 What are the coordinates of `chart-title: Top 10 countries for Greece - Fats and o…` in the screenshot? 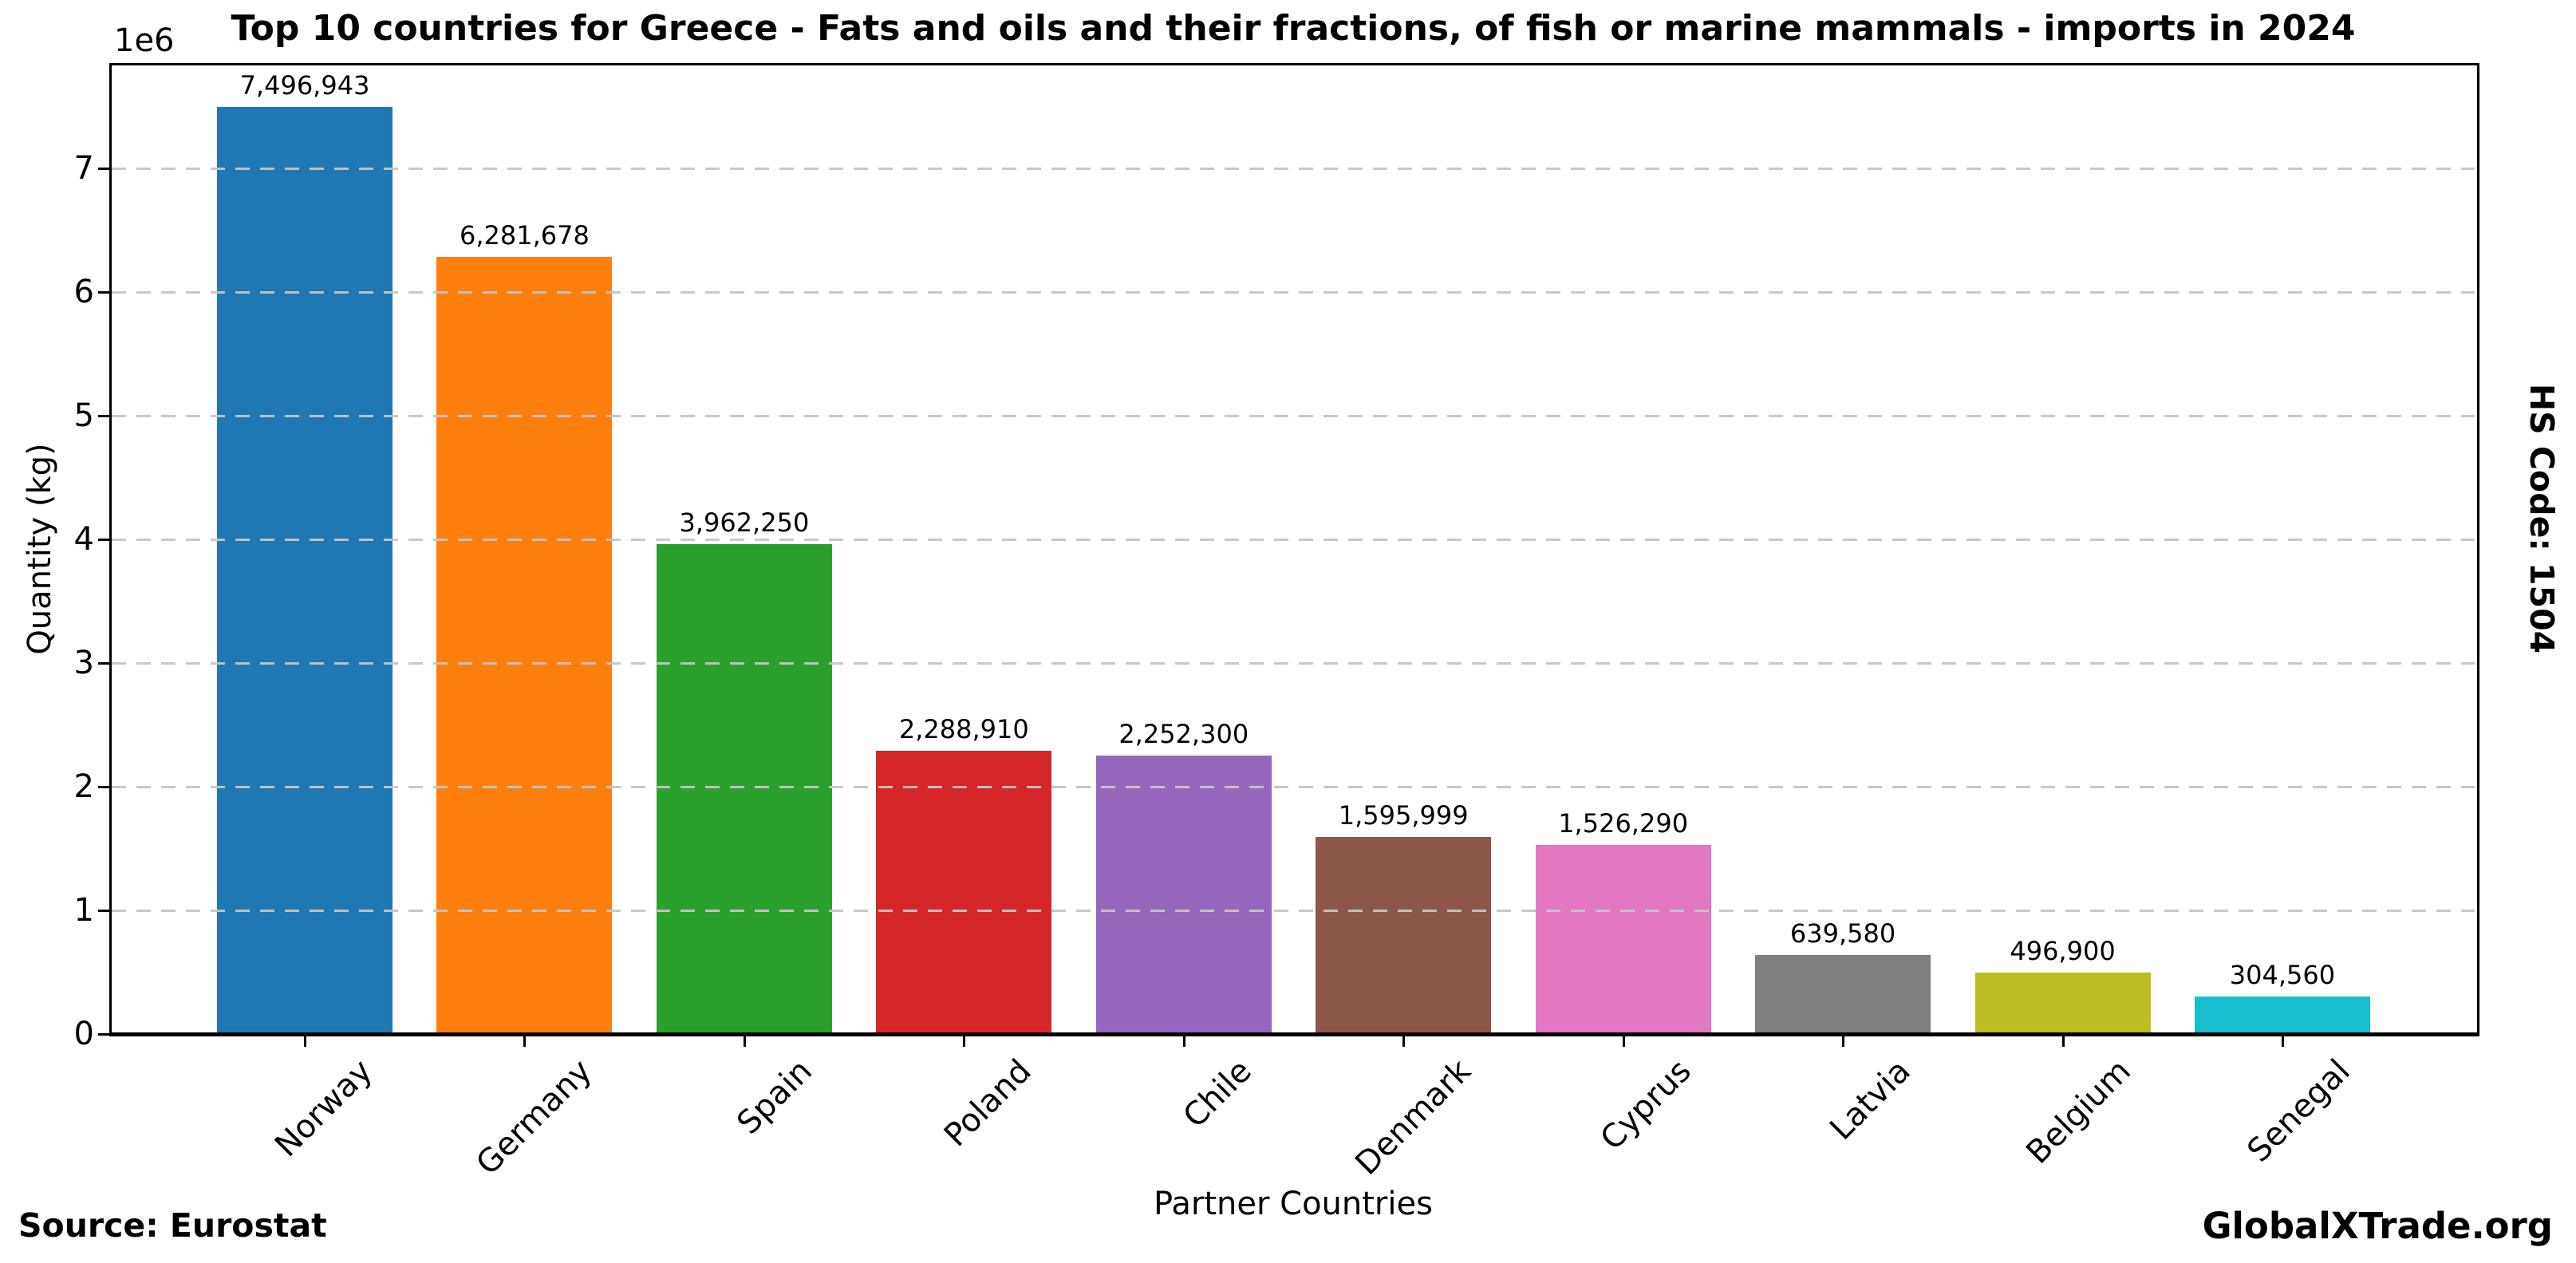 It's located at (1293, 29).